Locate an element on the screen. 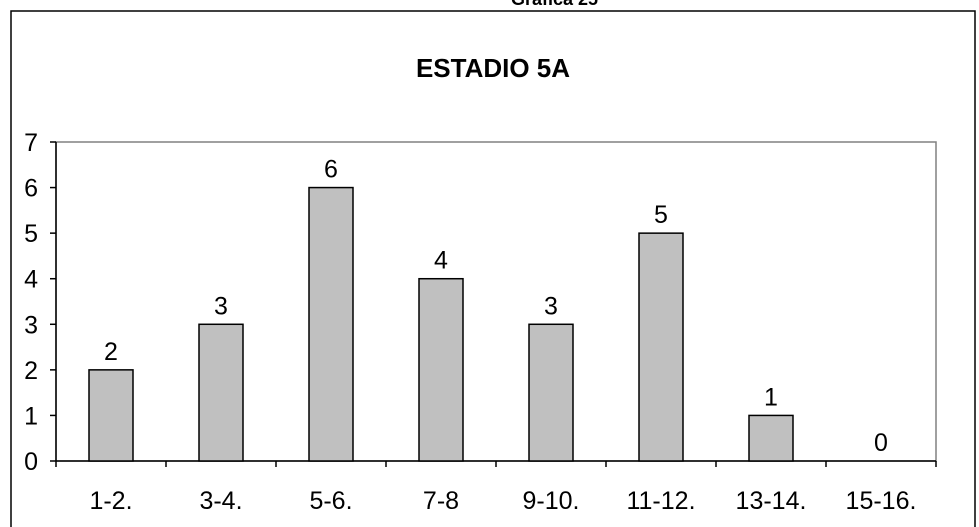  figure-caption: Grafica 25 is located at coordinates (489, 5).